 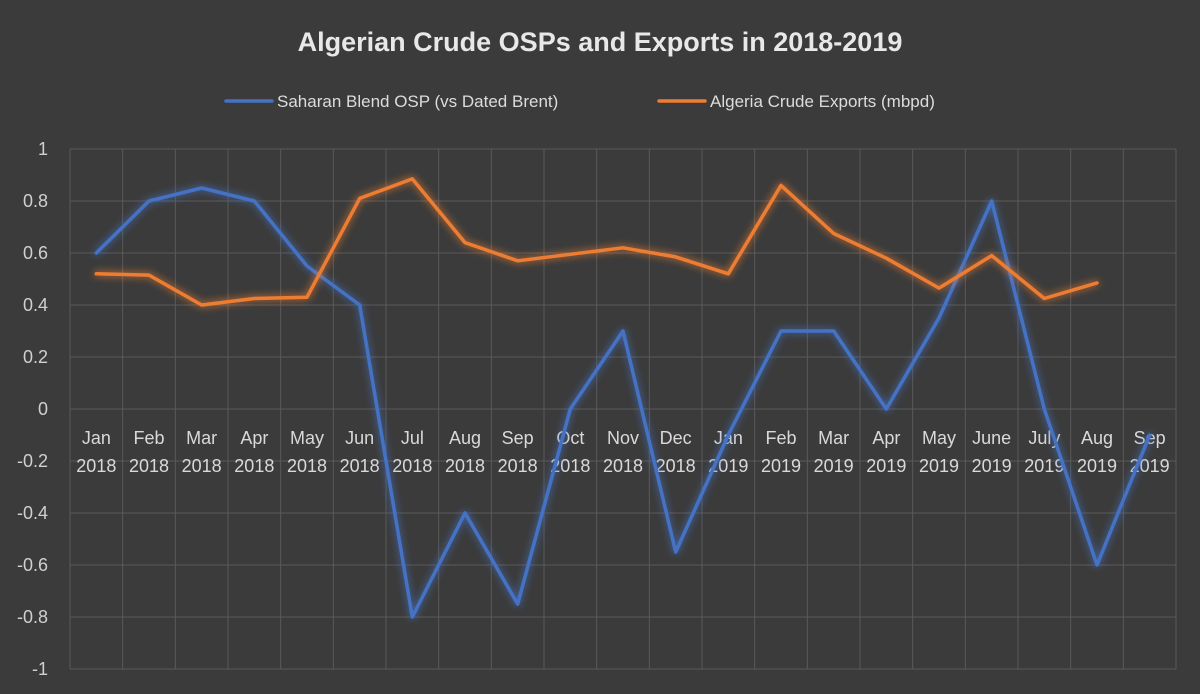 What do you see at coordinates (35, 357) in the screenshot?
I see `y-tick-label: 0.2` at bounding box center [35, 357].